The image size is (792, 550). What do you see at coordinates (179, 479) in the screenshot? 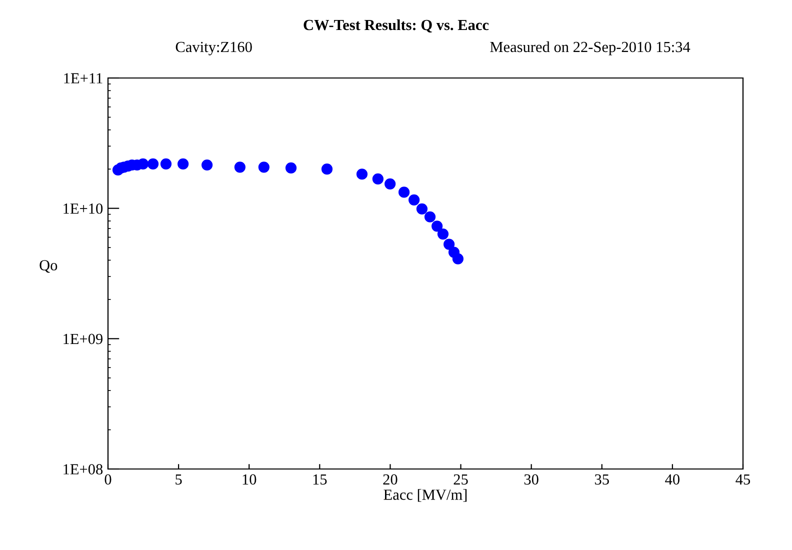
I see `x-tick-label: 5` at bounding box center [179, 479].